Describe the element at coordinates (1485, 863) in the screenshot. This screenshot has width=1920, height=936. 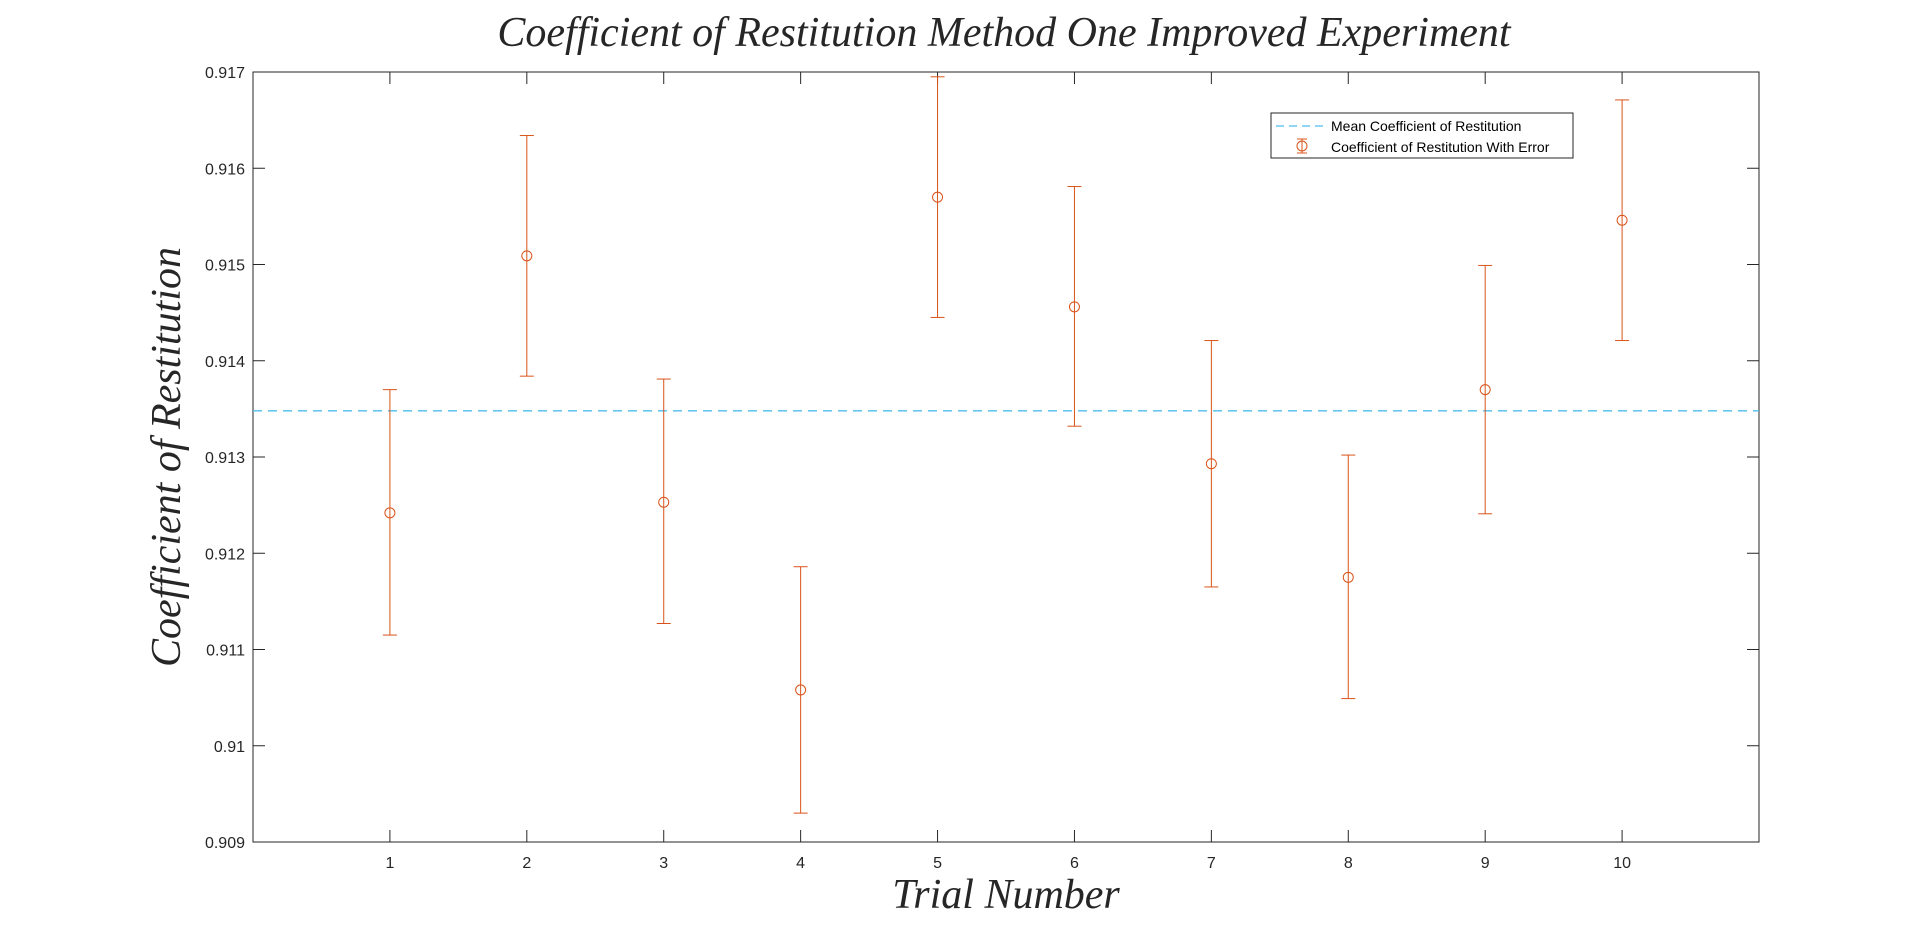
I see `x-tick-label: 9` at that location.